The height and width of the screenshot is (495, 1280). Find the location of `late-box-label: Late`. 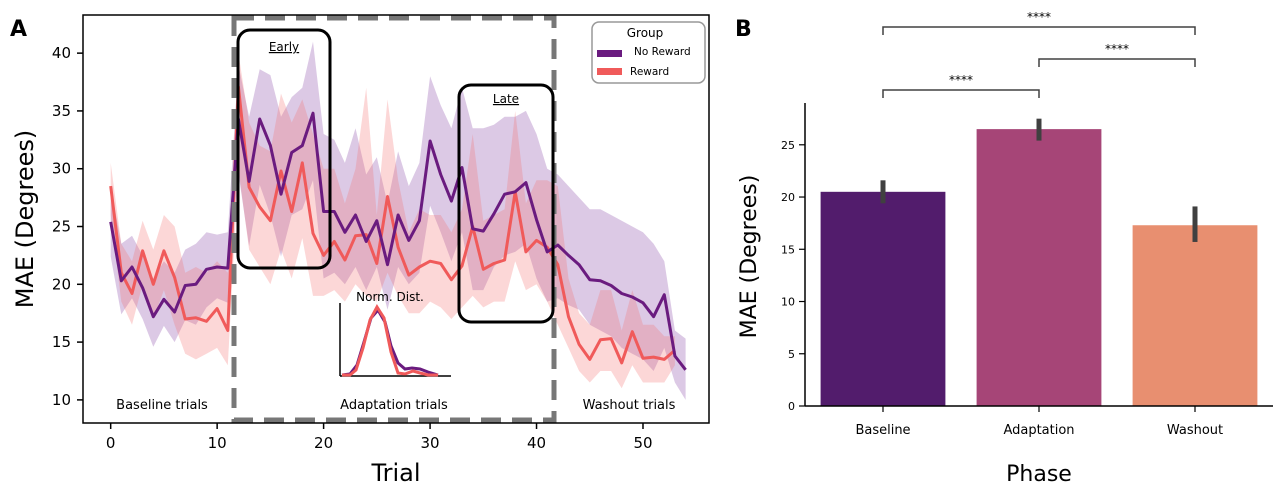

late-box-label: Late is located at coordinates (506, 99).